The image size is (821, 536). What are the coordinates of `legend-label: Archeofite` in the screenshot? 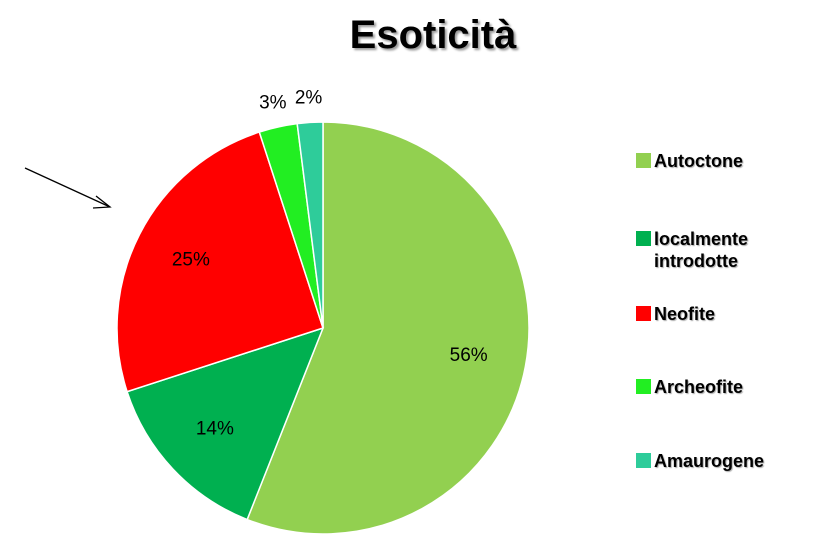 It's located at (699, 387).